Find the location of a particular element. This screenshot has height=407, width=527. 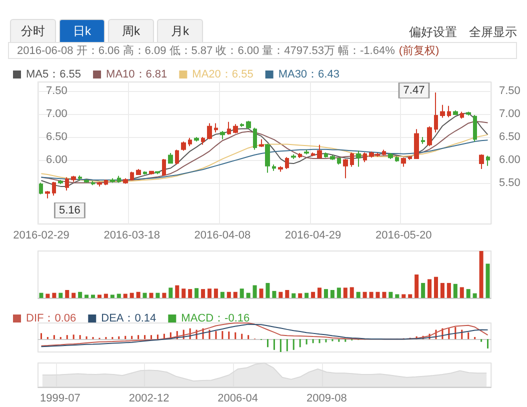

legend-label: MA5：6.55 is located at coordinates (54, 74).